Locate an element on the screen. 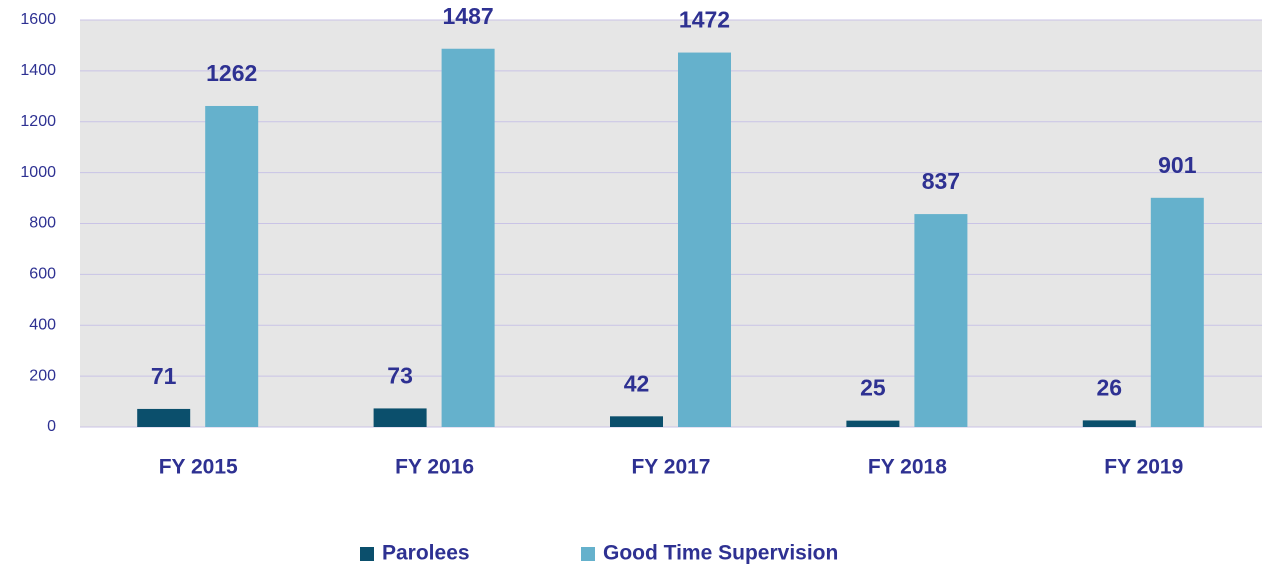 The image size is (1262, 574). y-tick-label: 0 is located at coordinates (51, 426).